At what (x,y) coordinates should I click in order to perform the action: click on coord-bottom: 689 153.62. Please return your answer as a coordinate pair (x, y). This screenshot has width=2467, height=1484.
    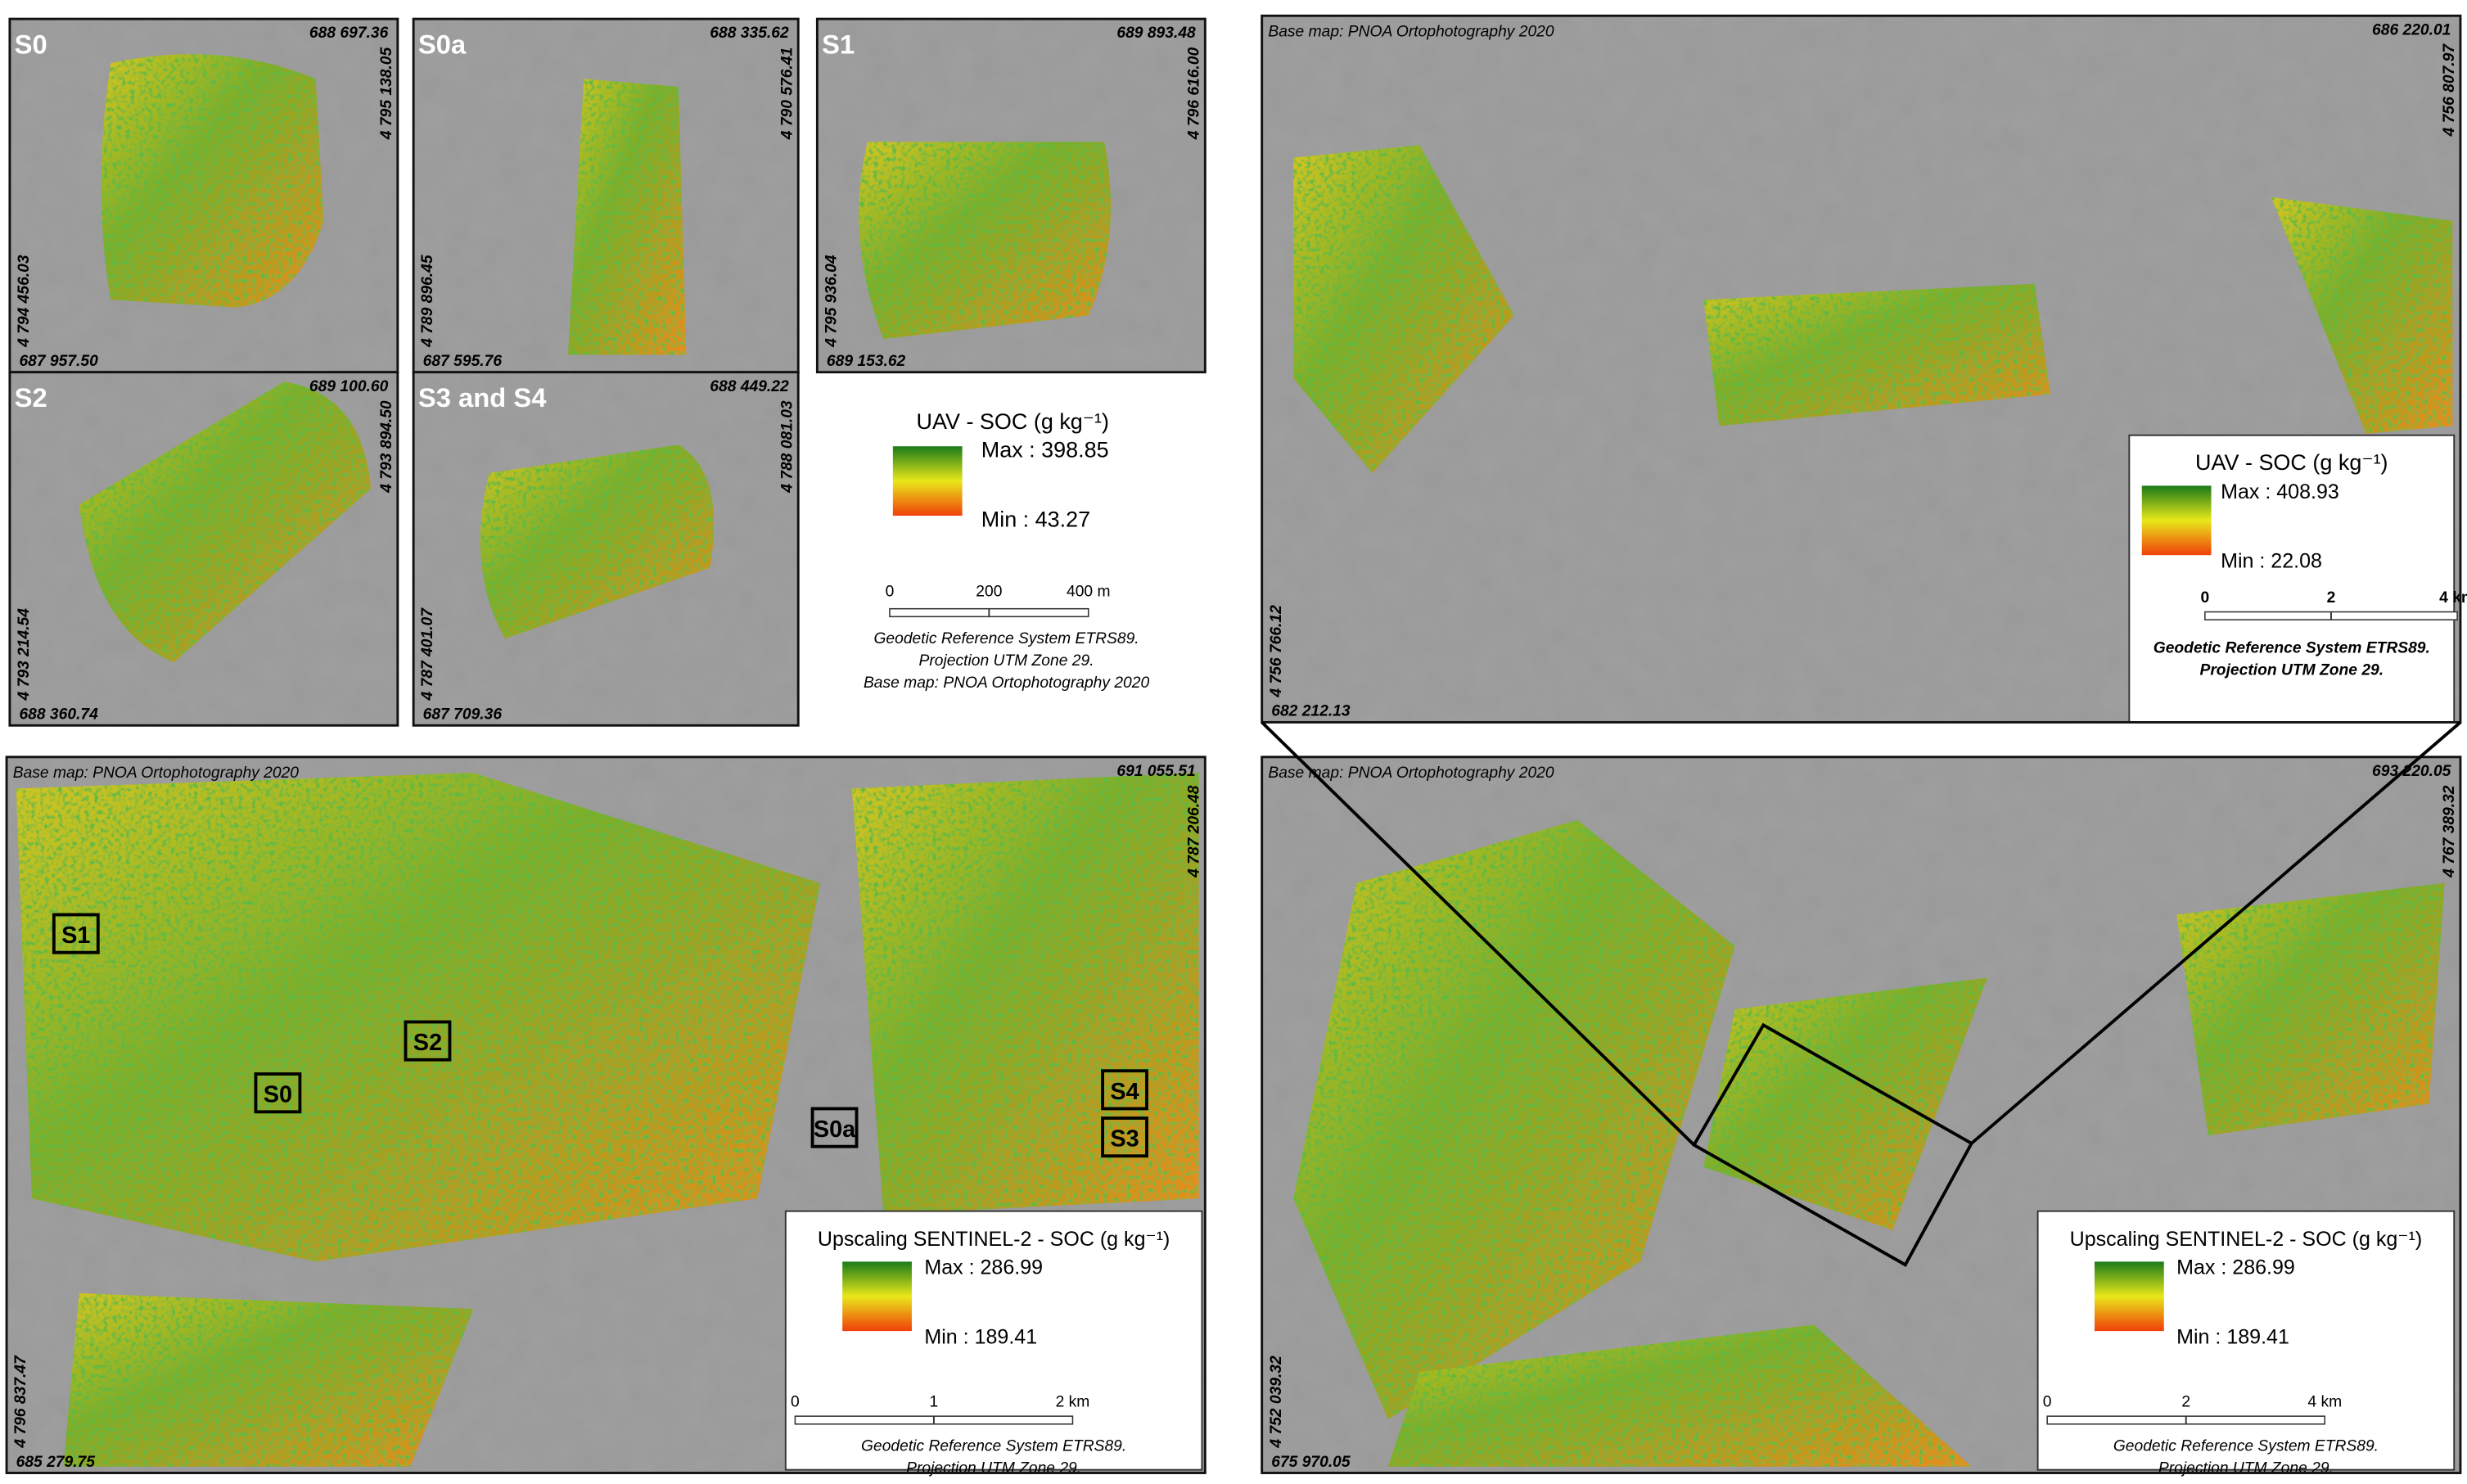
    Looking at the image, I should click on (866, 361).